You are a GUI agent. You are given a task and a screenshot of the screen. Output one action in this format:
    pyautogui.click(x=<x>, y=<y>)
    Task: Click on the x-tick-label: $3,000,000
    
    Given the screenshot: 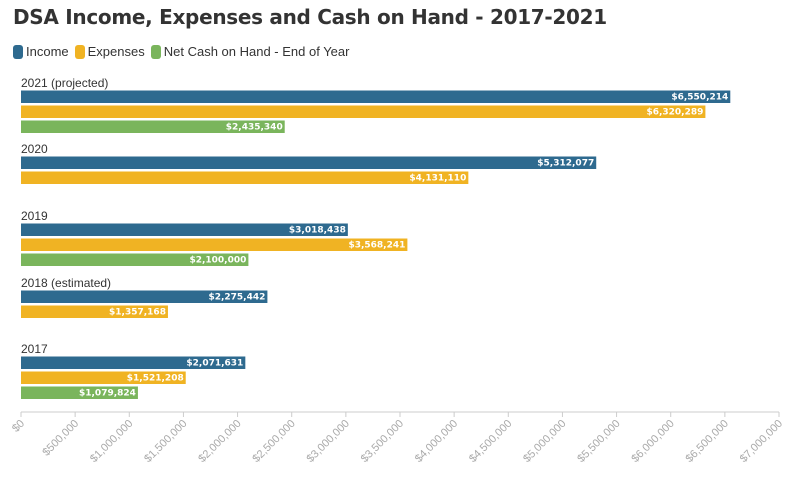 What is the action you would take?
    pyautogui.click(x=328, y=441)
    